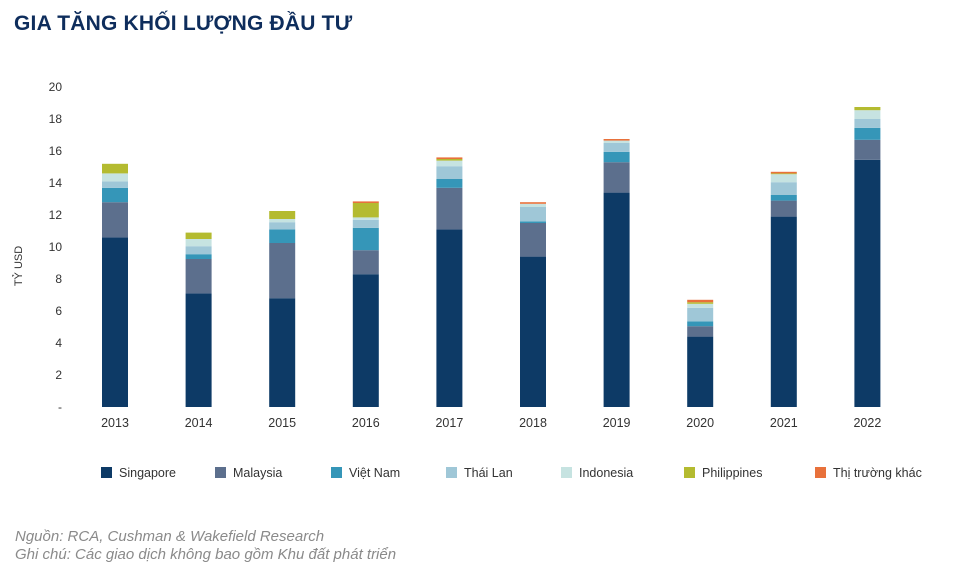 The image size is (962, 571). Describe the element at coordinates (198, 276) in the screenshot. I see `bar-segment-malaysia-2014` at that location.